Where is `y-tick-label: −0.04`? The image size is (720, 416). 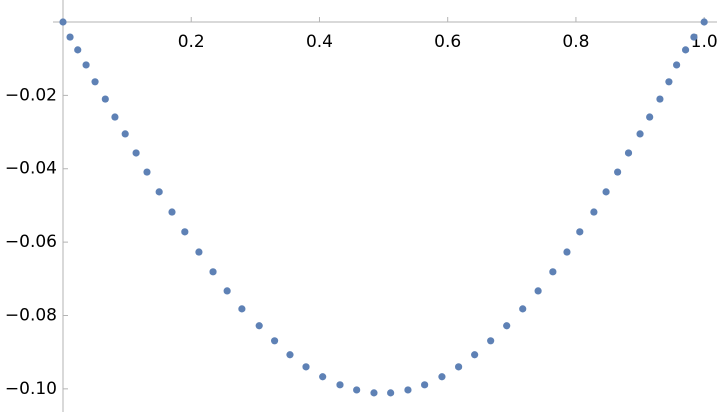 y-tick-label: −0.04 is located at coordinates (31, 169).